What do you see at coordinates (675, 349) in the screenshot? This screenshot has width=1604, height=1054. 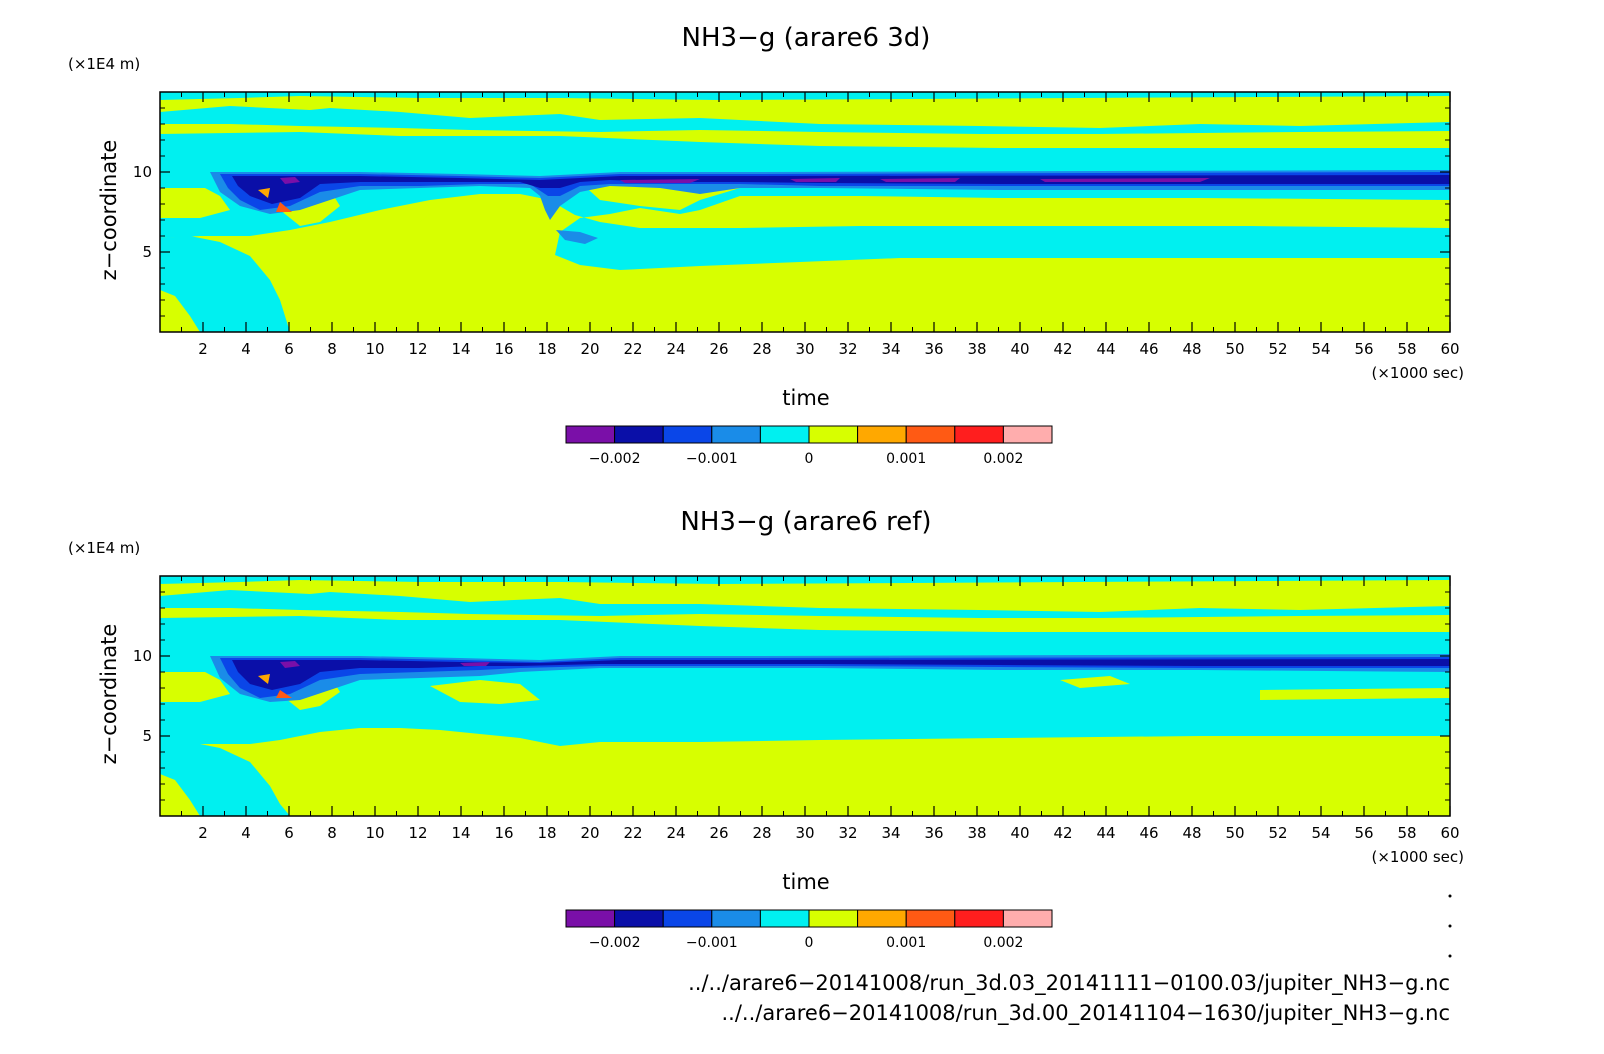 I see `x-tick-label: 24` at bounding box center [675, 349].